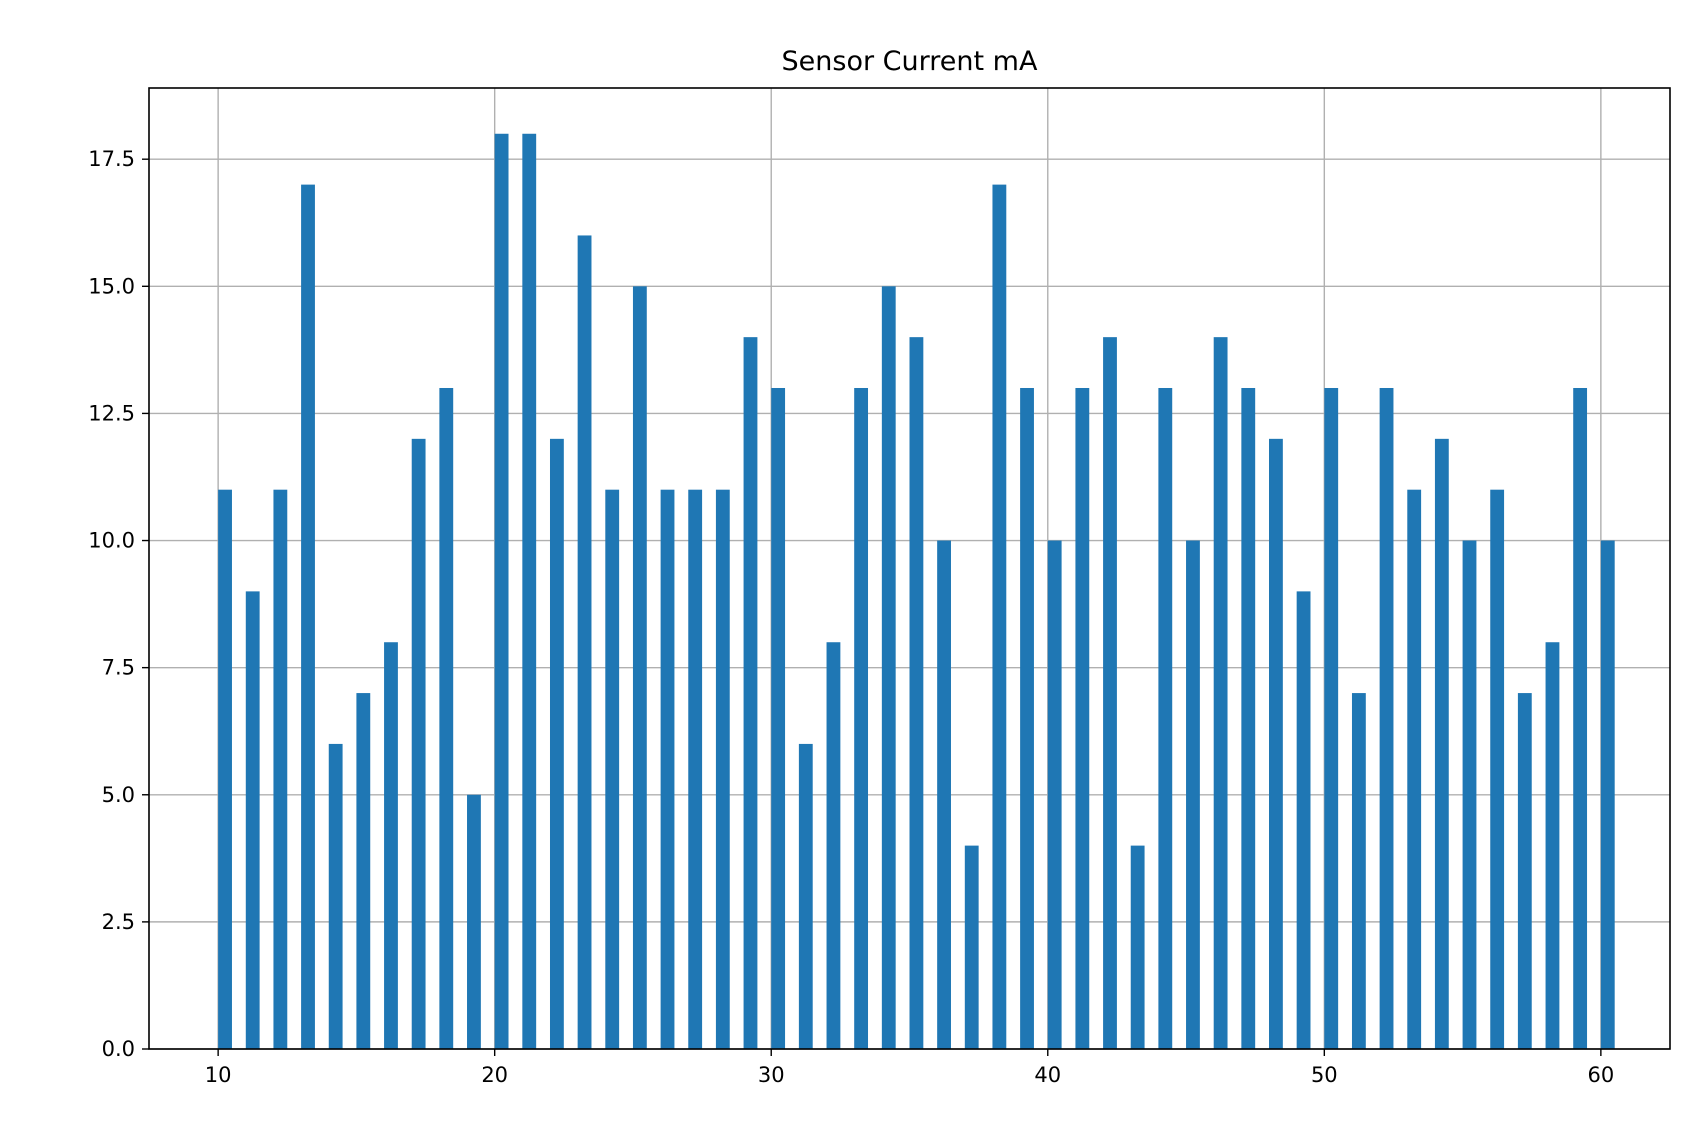  What do you see at coordinates (118, 668) in the screenshot?
I see `y-tick-label: 7.5` at bounding box center [118, 668].